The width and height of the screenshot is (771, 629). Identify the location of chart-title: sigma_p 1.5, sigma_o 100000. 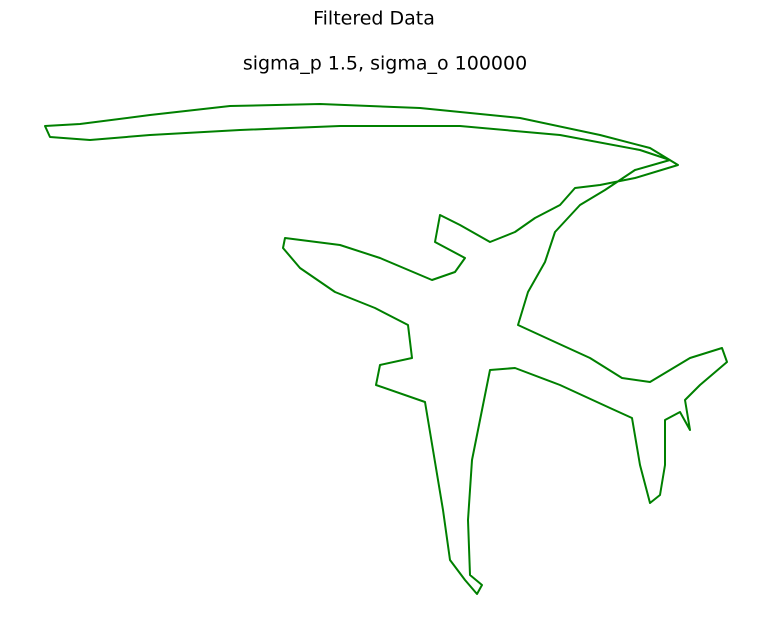
(385, 64).